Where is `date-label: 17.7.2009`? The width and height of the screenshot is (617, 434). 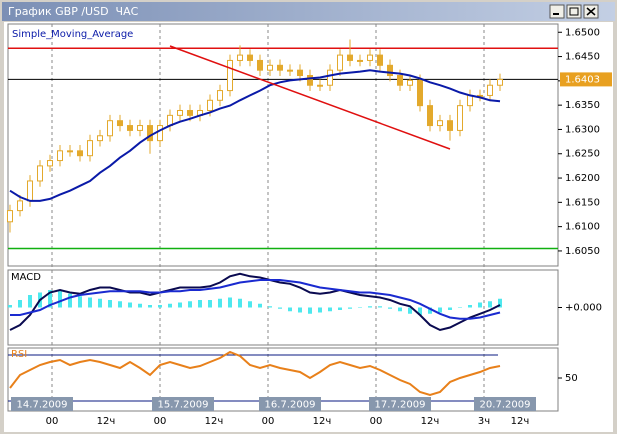 date-label: 17.7.2009 is located at coordinates (400, 405).